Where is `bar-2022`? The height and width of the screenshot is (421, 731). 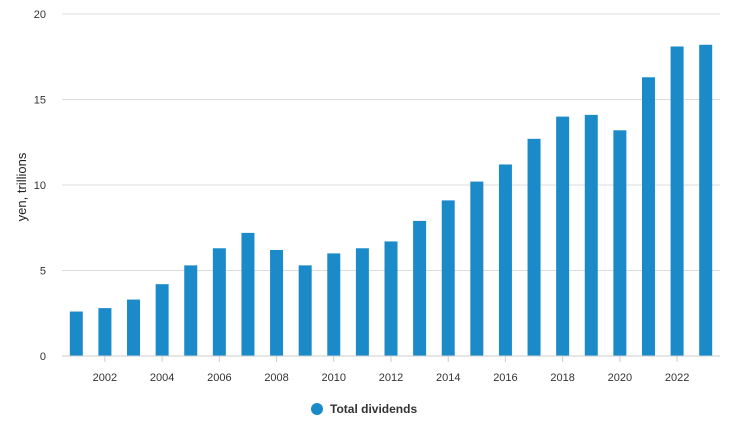
bar-2022 is located at coordinates (677, 201).